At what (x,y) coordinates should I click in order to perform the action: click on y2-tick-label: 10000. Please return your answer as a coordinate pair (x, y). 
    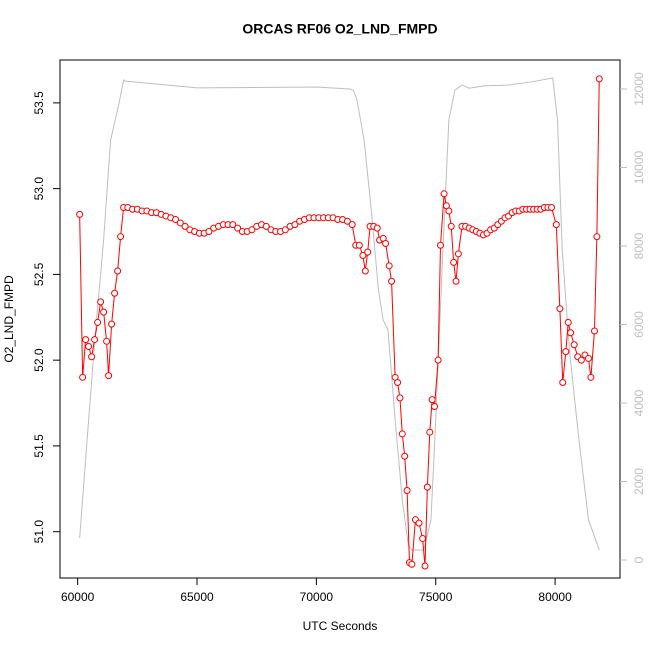
    Looking at the image, I should click on (639, 167).